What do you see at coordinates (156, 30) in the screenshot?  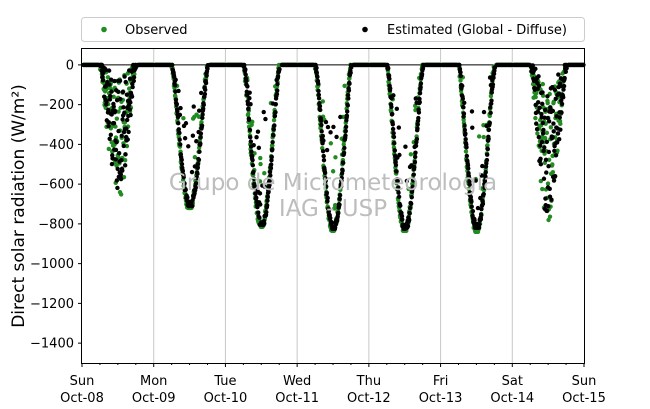 I see `legend-label-observed: Observed` at bounding box center [156, 30].